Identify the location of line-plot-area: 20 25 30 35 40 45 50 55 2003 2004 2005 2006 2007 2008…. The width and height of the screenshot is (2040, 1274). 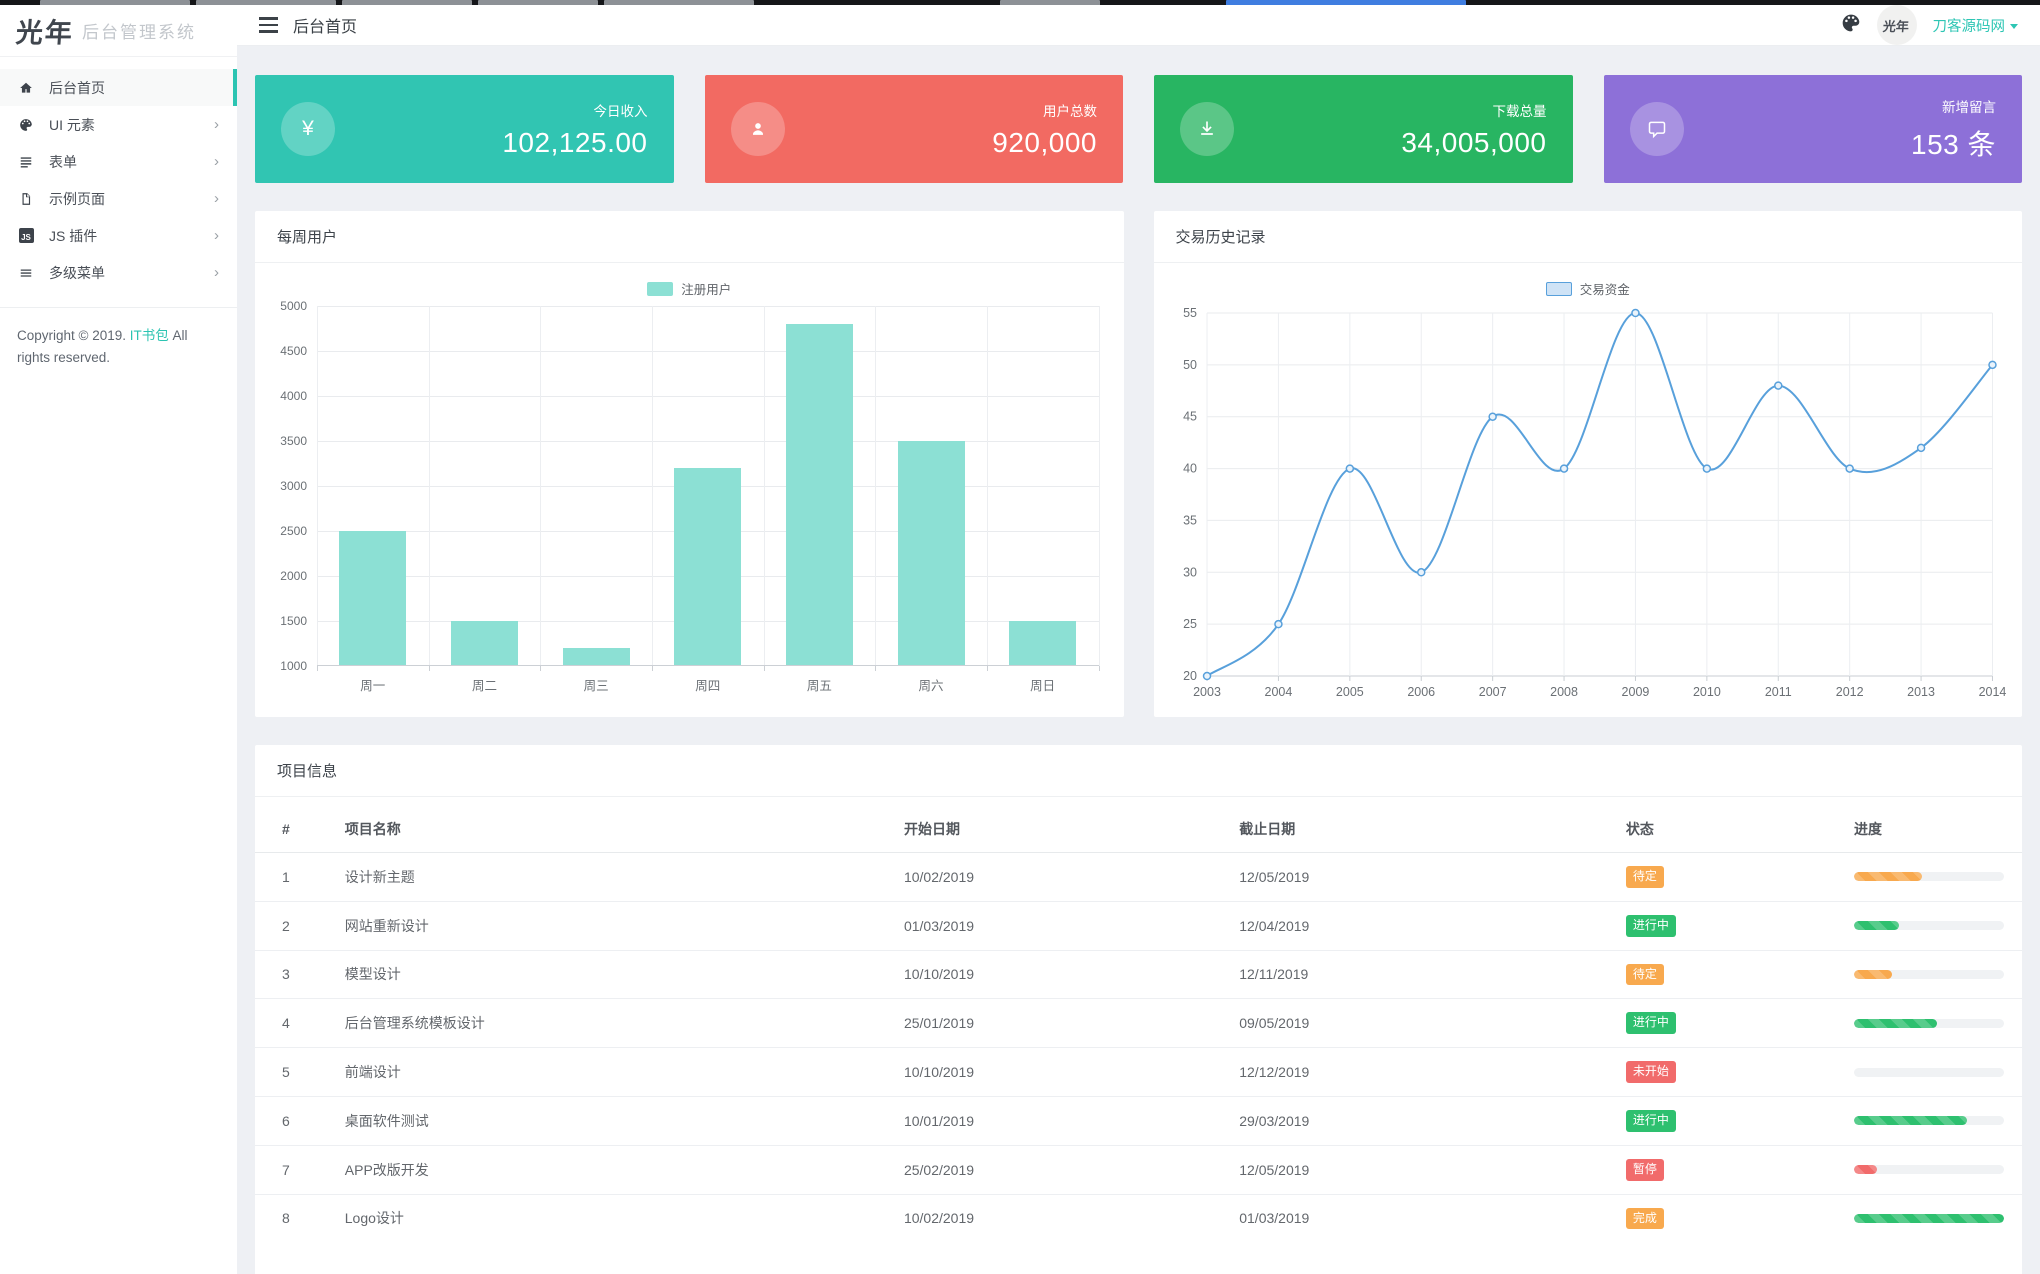
(1594, 502).